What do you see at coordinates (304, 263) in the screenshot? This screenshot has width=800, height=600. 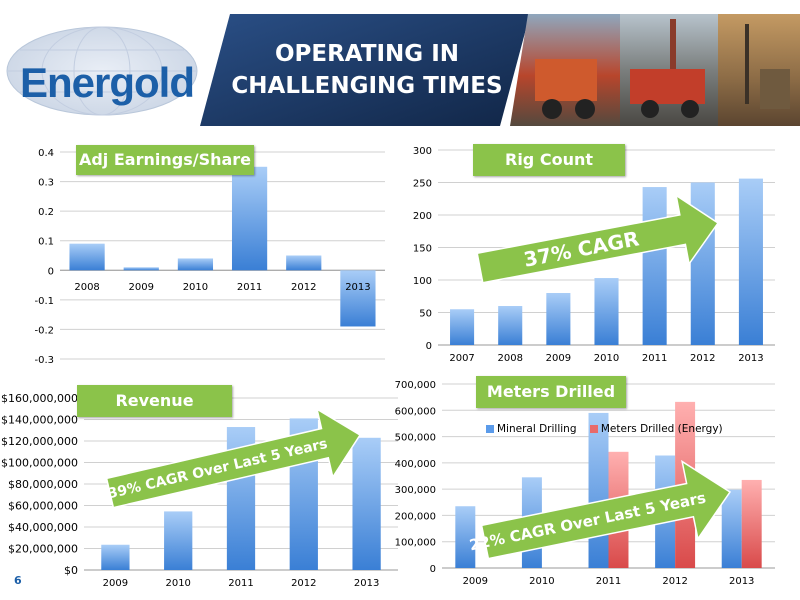 I see `bar-series-1-2012` at bounding box center [304, 263].